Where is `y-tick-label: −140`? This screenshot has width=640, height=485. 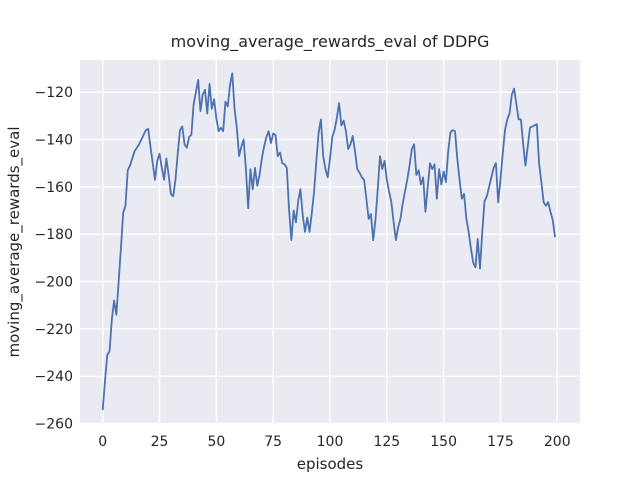 y-tick-label: −140 is located at coordinates (54, 141).